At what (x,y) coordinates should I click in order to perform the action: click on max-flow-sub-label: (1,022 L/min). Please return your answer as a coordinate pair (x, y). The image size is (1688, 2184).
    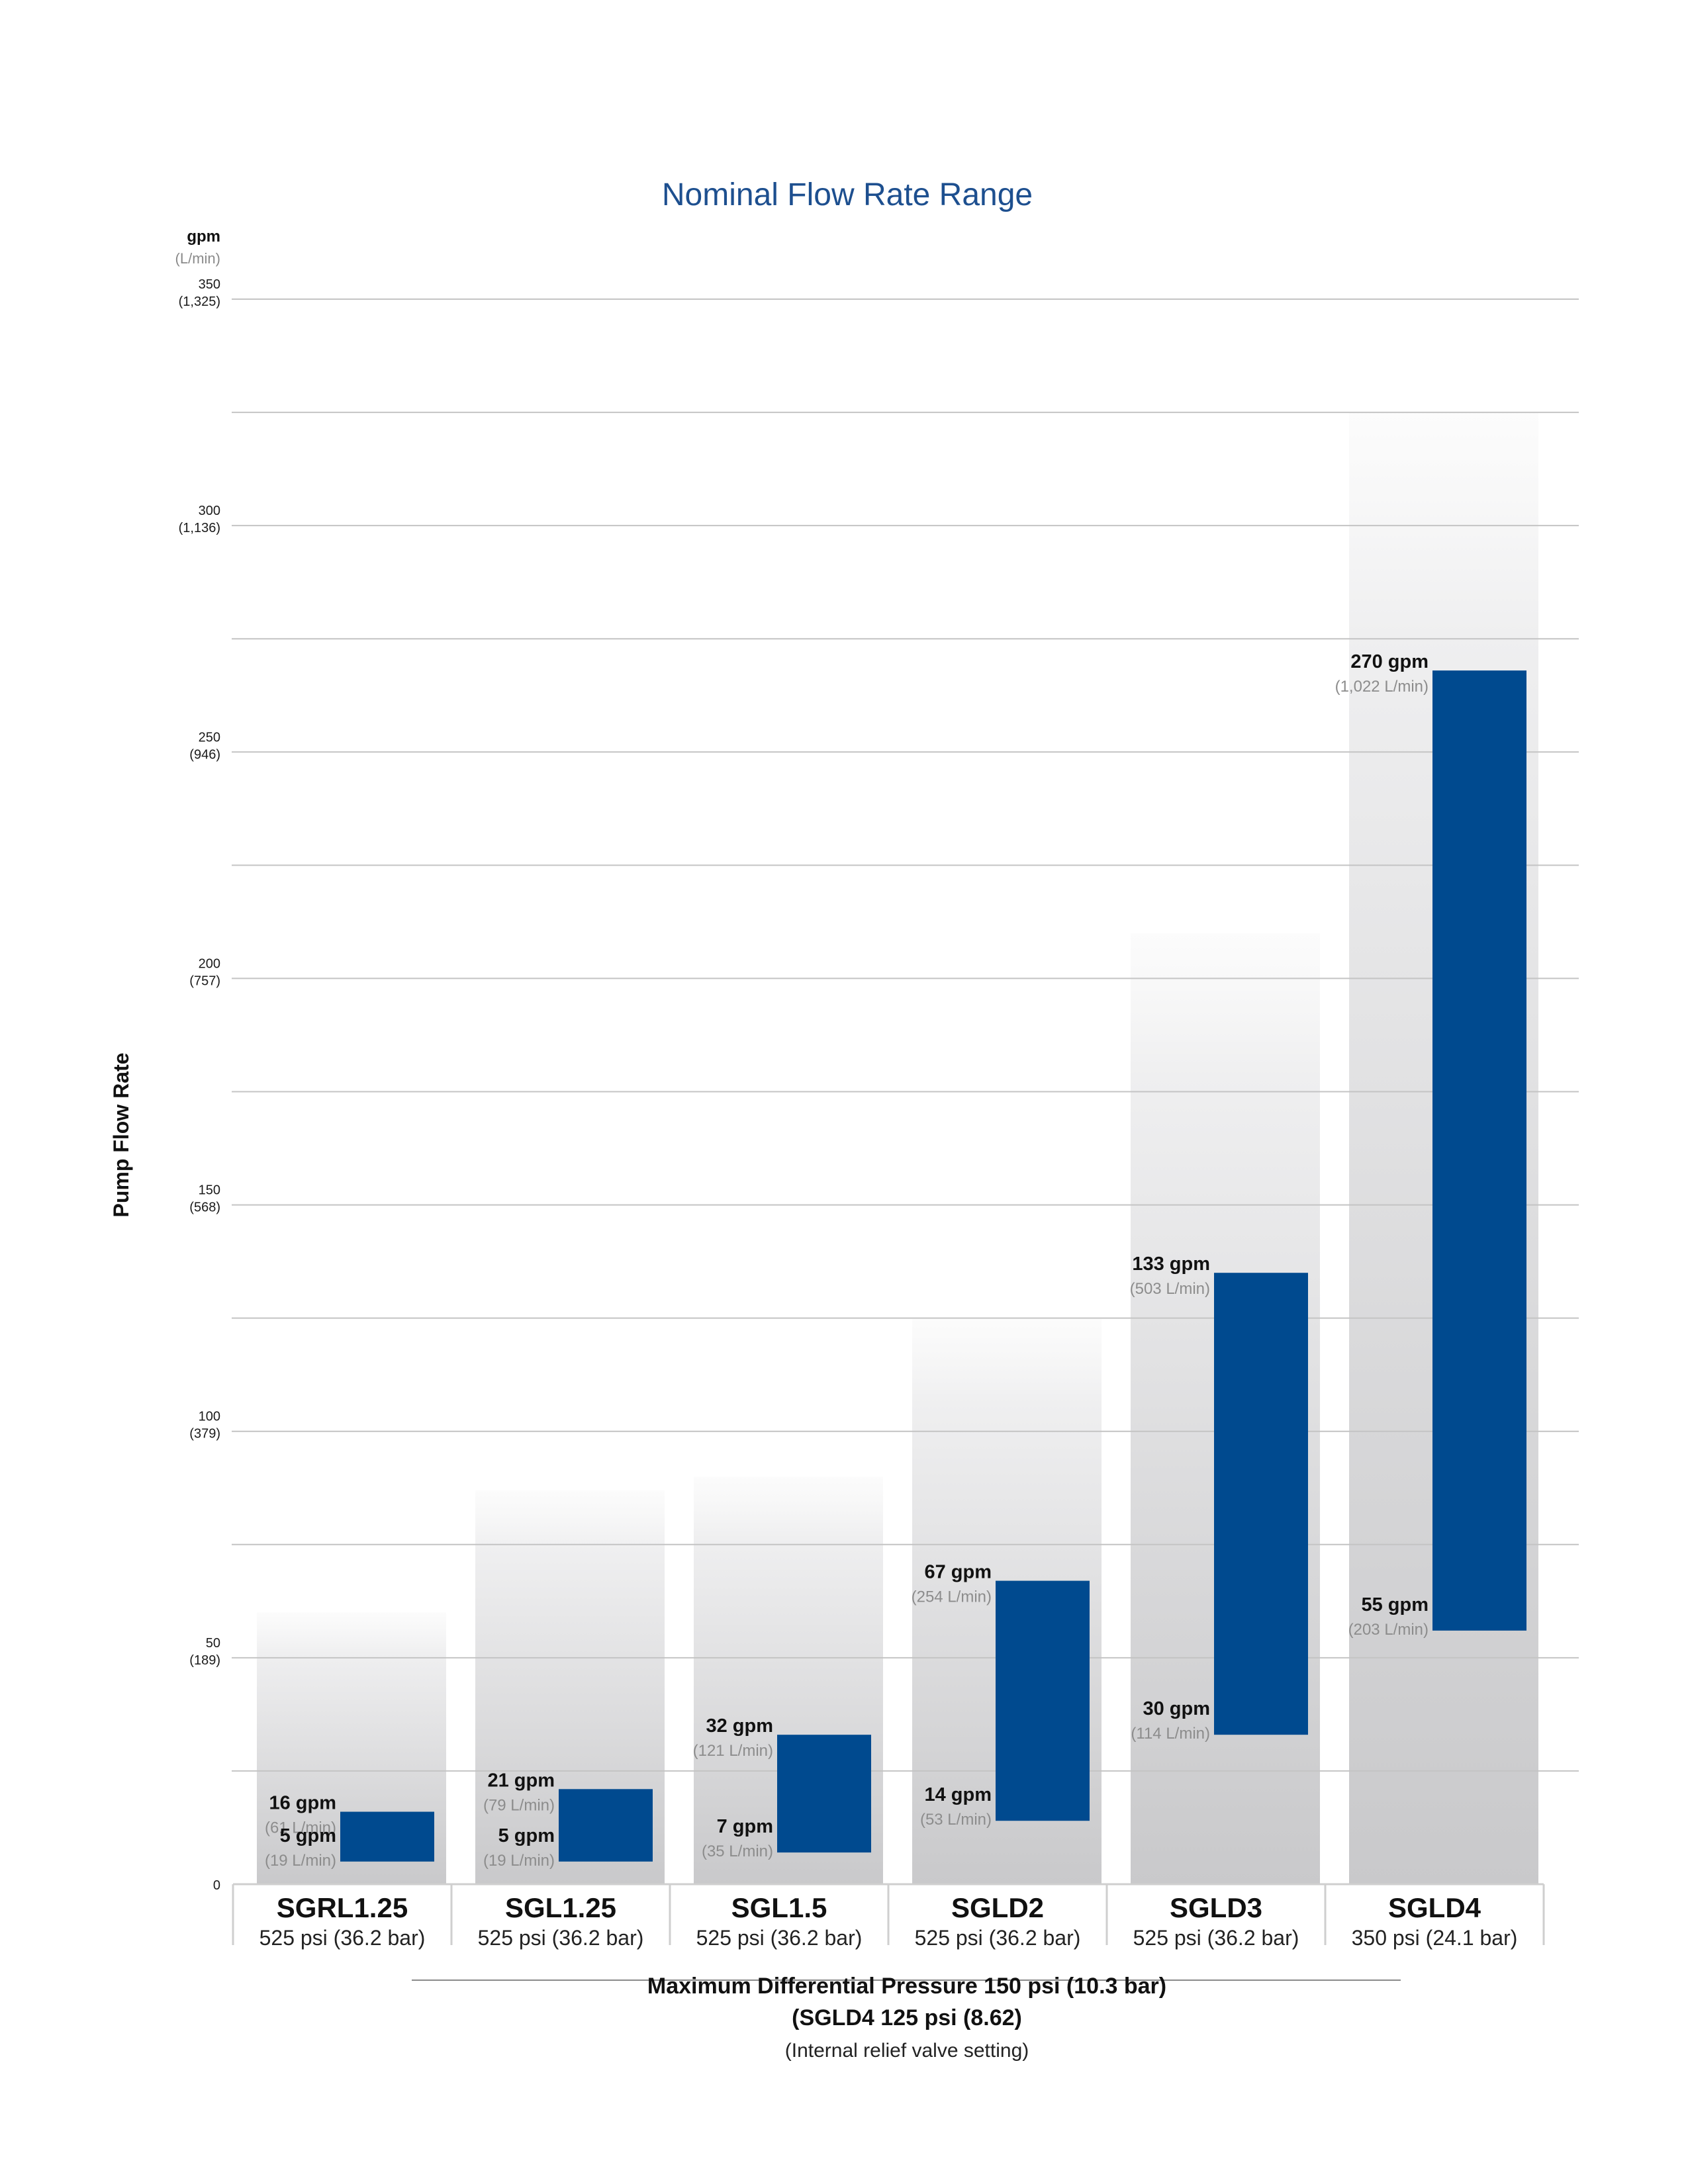
    Looking at the image, I should click on (1382, 687).